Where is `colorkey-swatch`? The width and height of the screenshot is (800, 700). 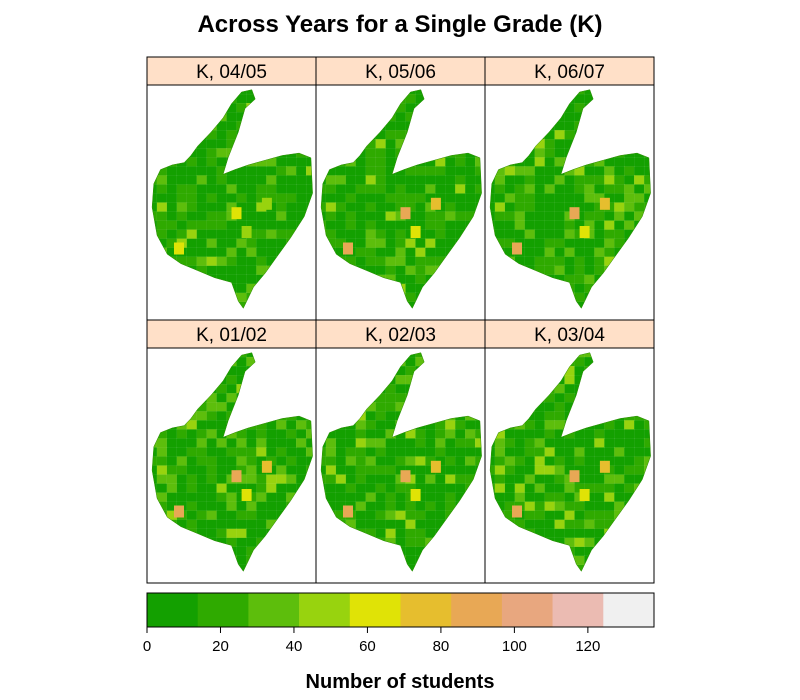 colorkey-swatch is located at coordinates (172, 610).